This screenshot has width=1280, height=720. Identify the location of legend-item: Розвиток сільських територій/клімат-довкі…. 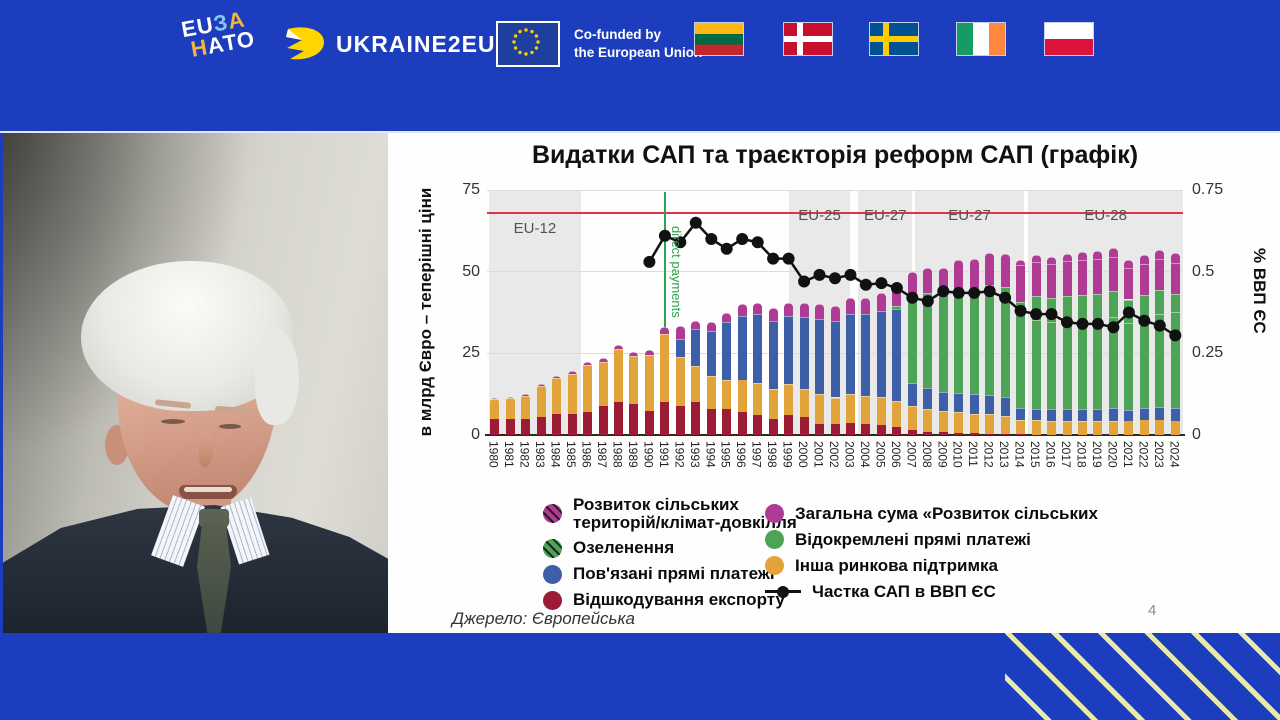
(670, 514).